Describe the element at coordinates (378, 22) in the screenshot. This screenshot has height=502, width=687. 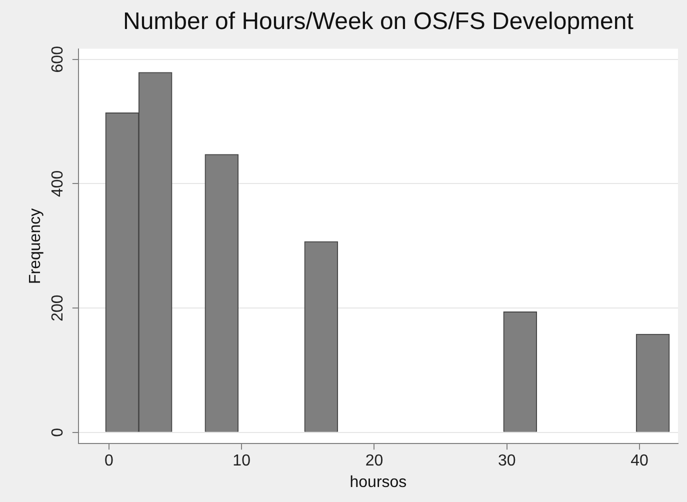
I see `chart-title: Number of Hours/Week on OS/FS Development` at that location.